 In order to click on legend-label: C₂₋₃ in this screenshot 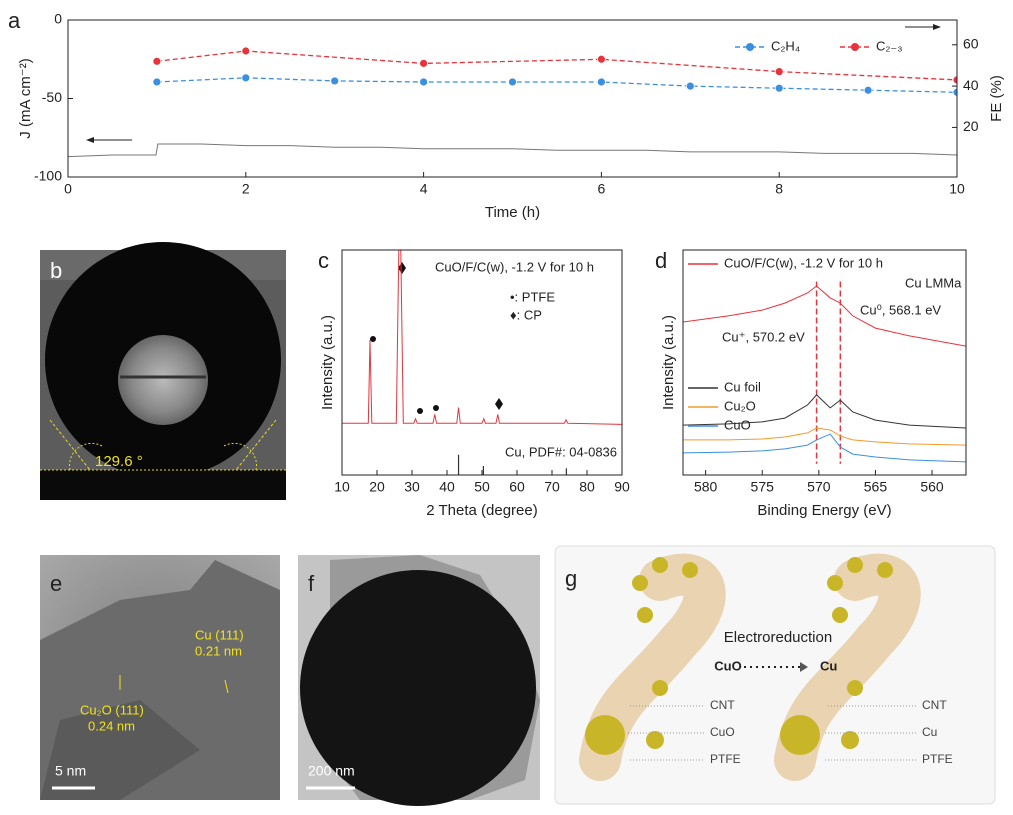, I will do `click(889, 45)`.